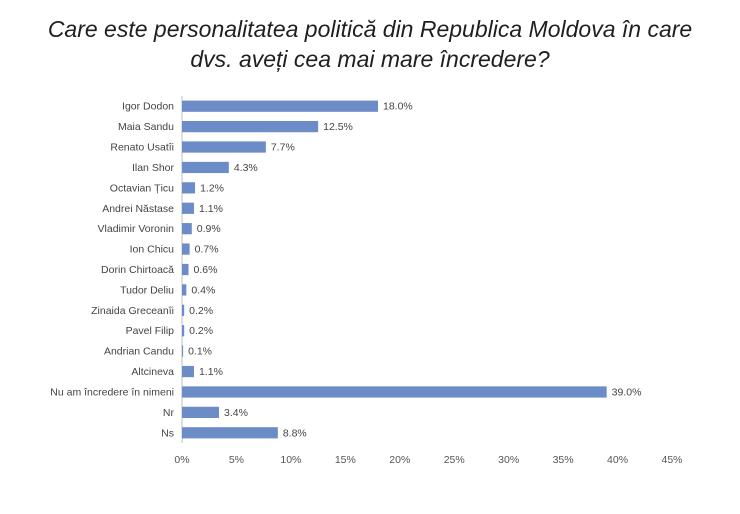 The height and width of the screenshot is (514, 740). Describe the element at coordinates (398, 107) in the screenshot. I see `value-label-0: 18.0%` at that location.